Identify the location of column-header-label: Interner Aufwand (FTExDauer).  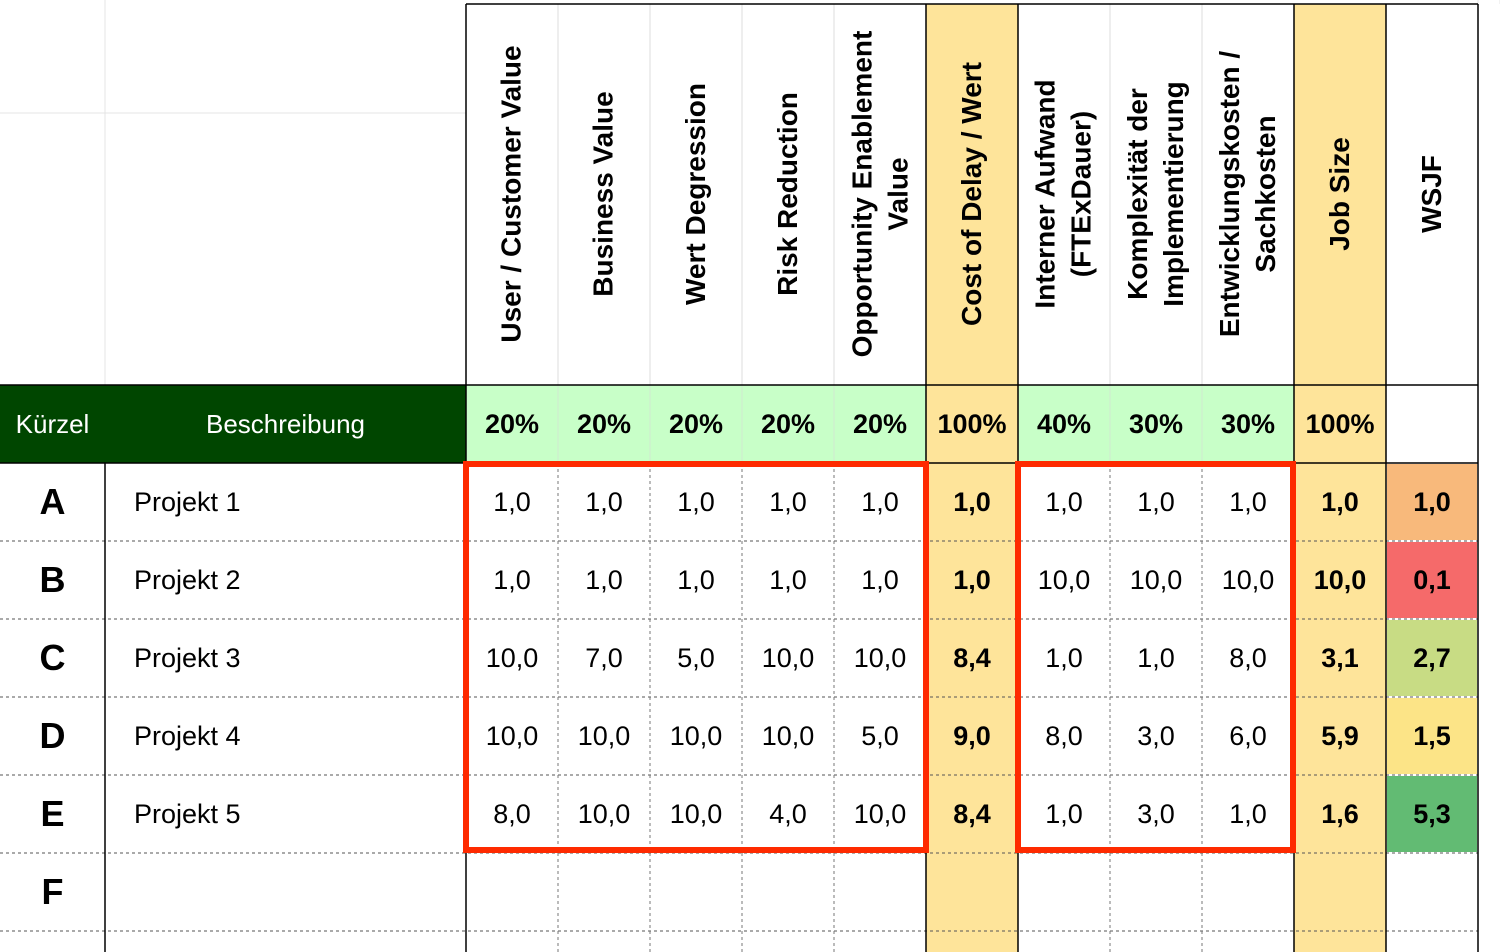
(1064, 193).